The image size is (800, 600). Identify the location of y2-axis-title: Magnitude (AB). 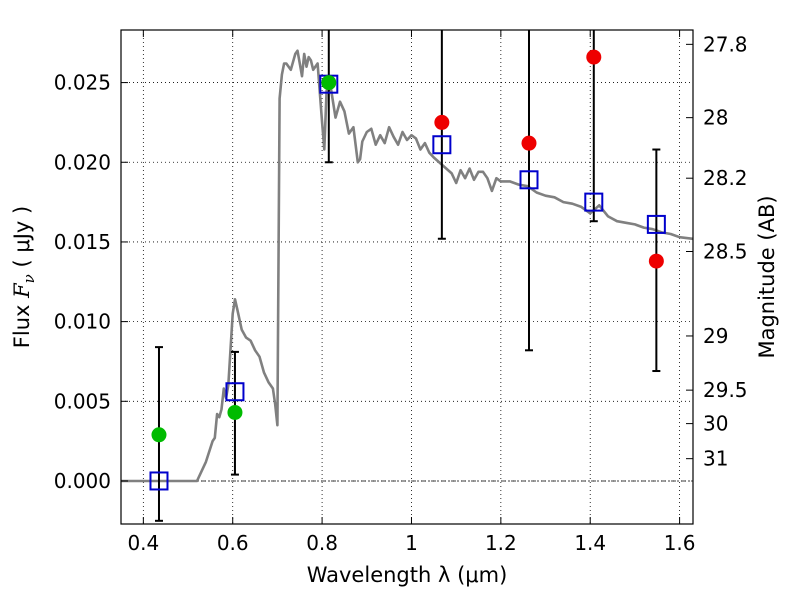
(767, 276).